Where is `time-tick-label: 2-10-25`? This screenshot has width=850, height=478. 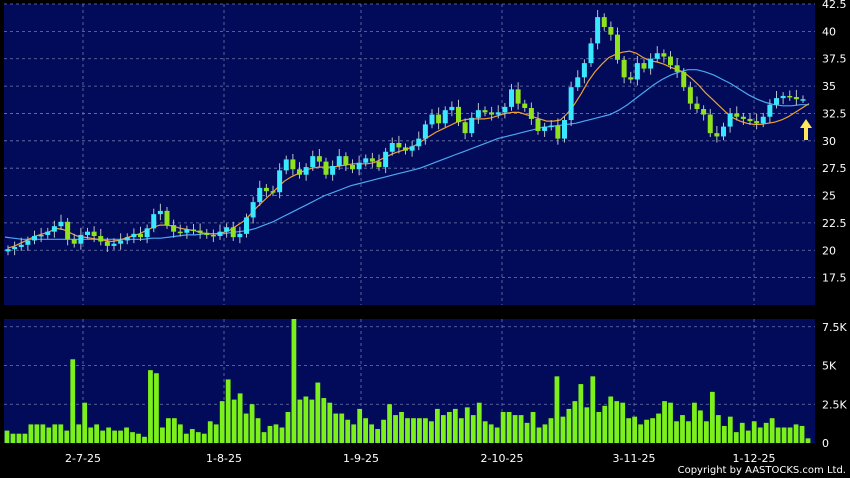 time-tick-label: 2-10-25 is located at coordinates (502, 458).